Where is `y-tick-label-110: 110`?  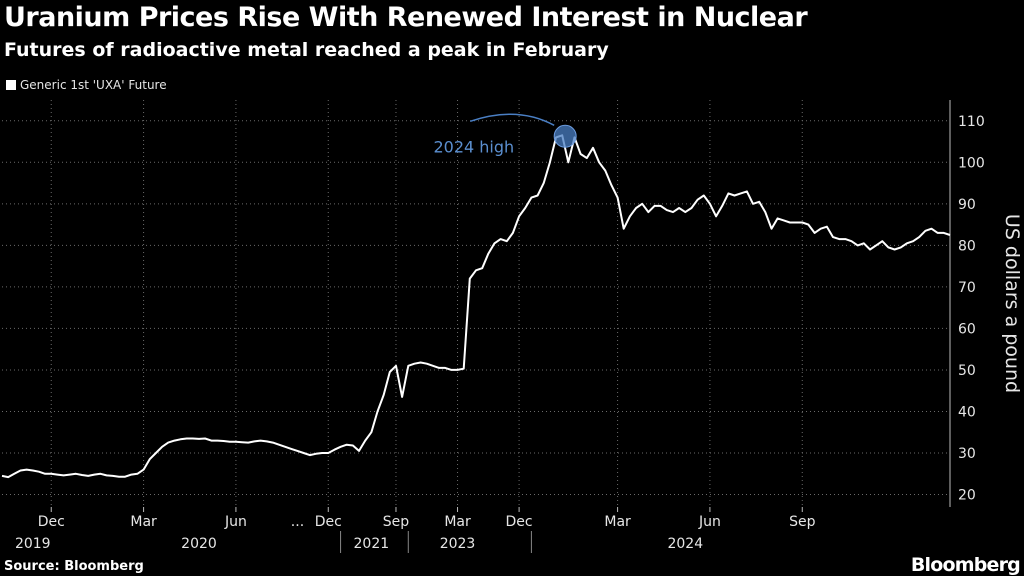
y-tick-label-110: 110 is located at coordinates (971, 122).